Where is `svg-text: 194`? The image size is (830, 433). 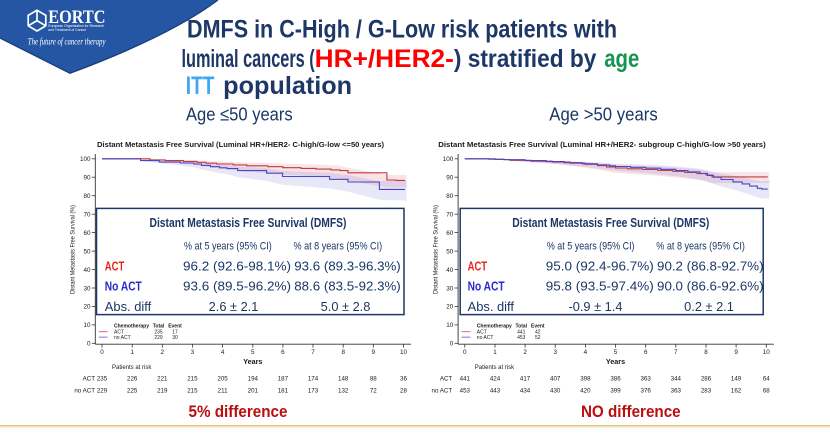 svg-text: 194 is located at coordinates (253, 378).